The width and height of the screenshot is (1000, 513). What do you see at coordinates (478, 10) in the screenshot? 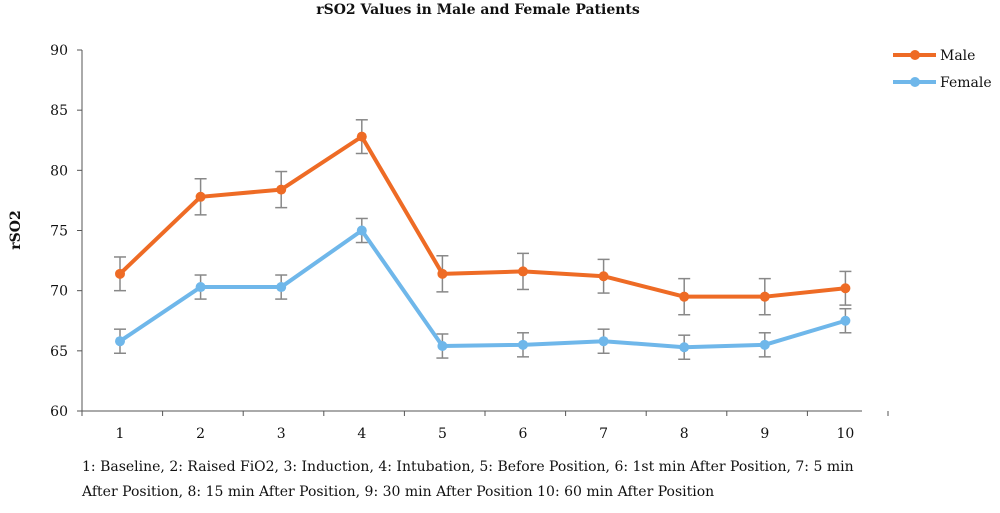
I see `chart-title: rSO2 Values in Male and Female Patients` at bounding box center [478, 10].